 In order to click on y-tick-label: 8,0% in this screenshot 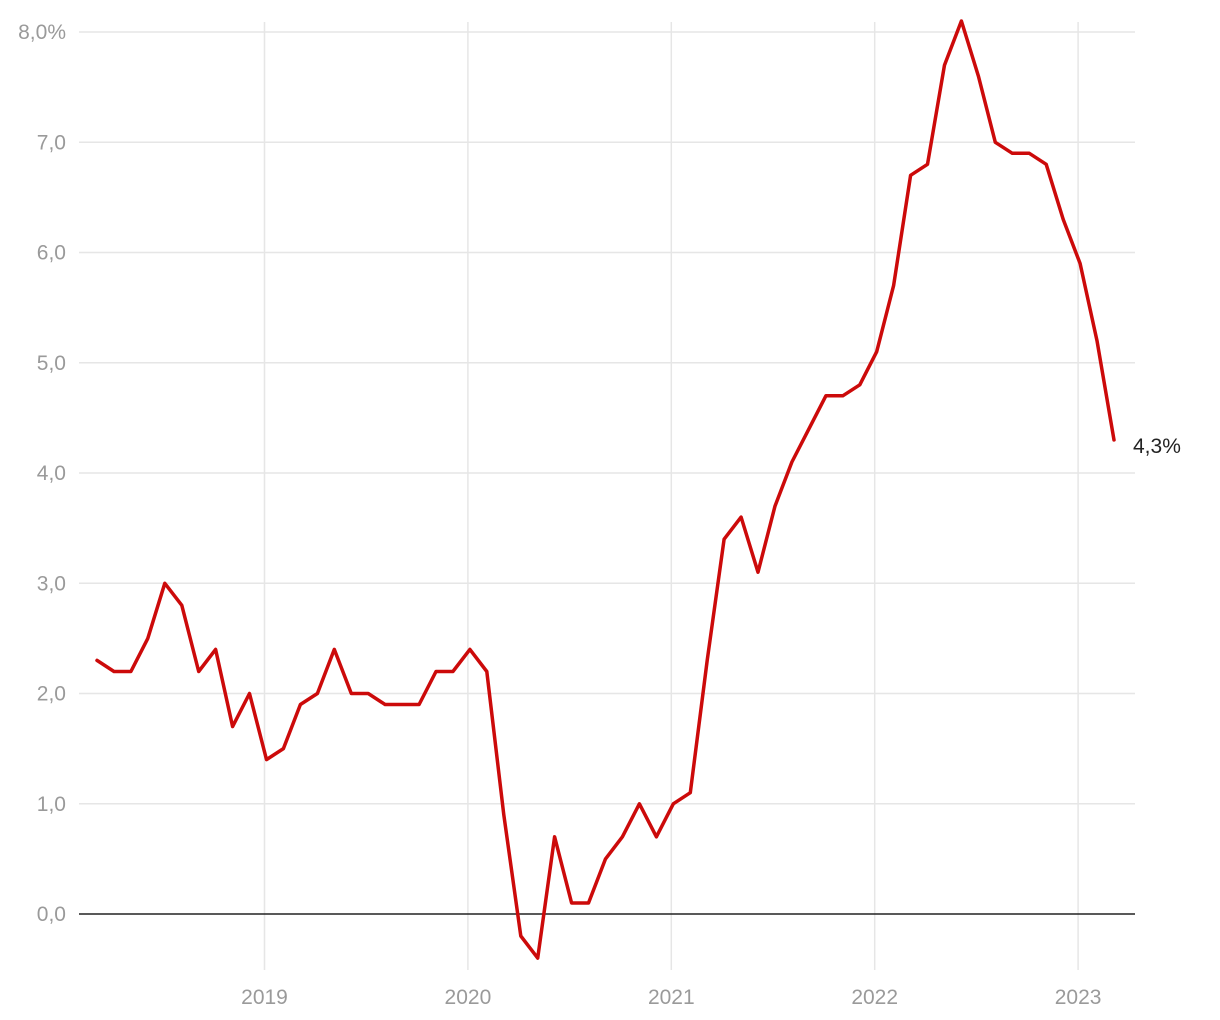, I will do `click(42, 32)`.